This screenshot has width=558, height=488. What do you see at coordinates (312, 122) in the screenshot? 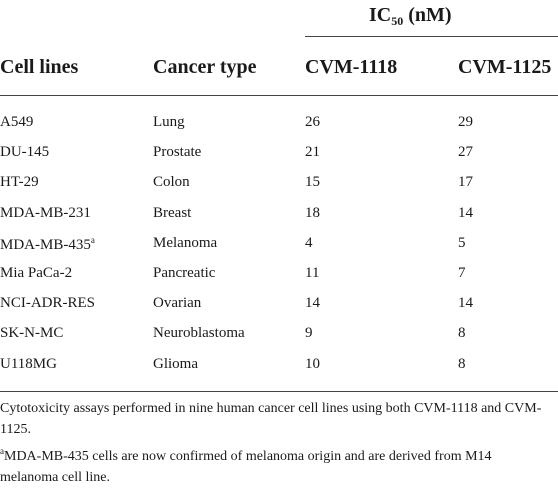
I see `table-cell: 26` at bounding box center [312, 122].